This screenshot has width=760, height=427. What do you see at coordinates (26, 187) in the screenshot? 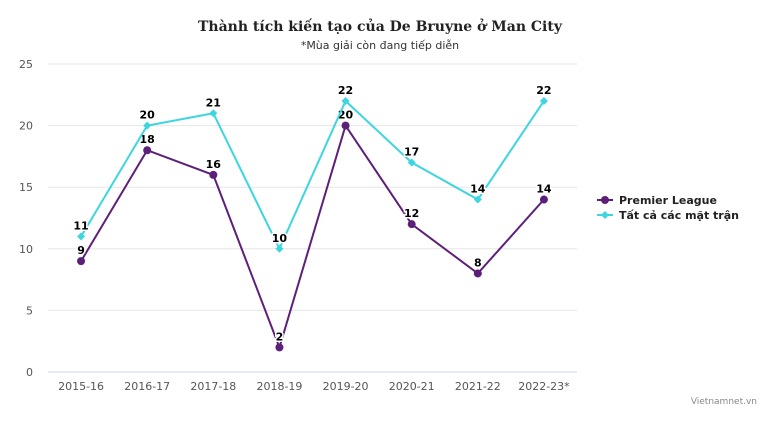
I see `y-tick-label: 15` at bounding box center [26, 187].